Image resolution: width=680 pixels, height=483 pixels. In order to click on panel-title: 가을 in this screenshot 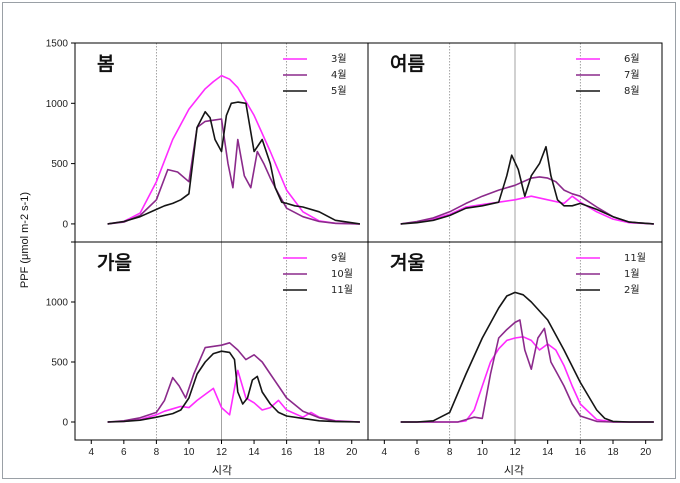, I will do `click(114, 263)`.